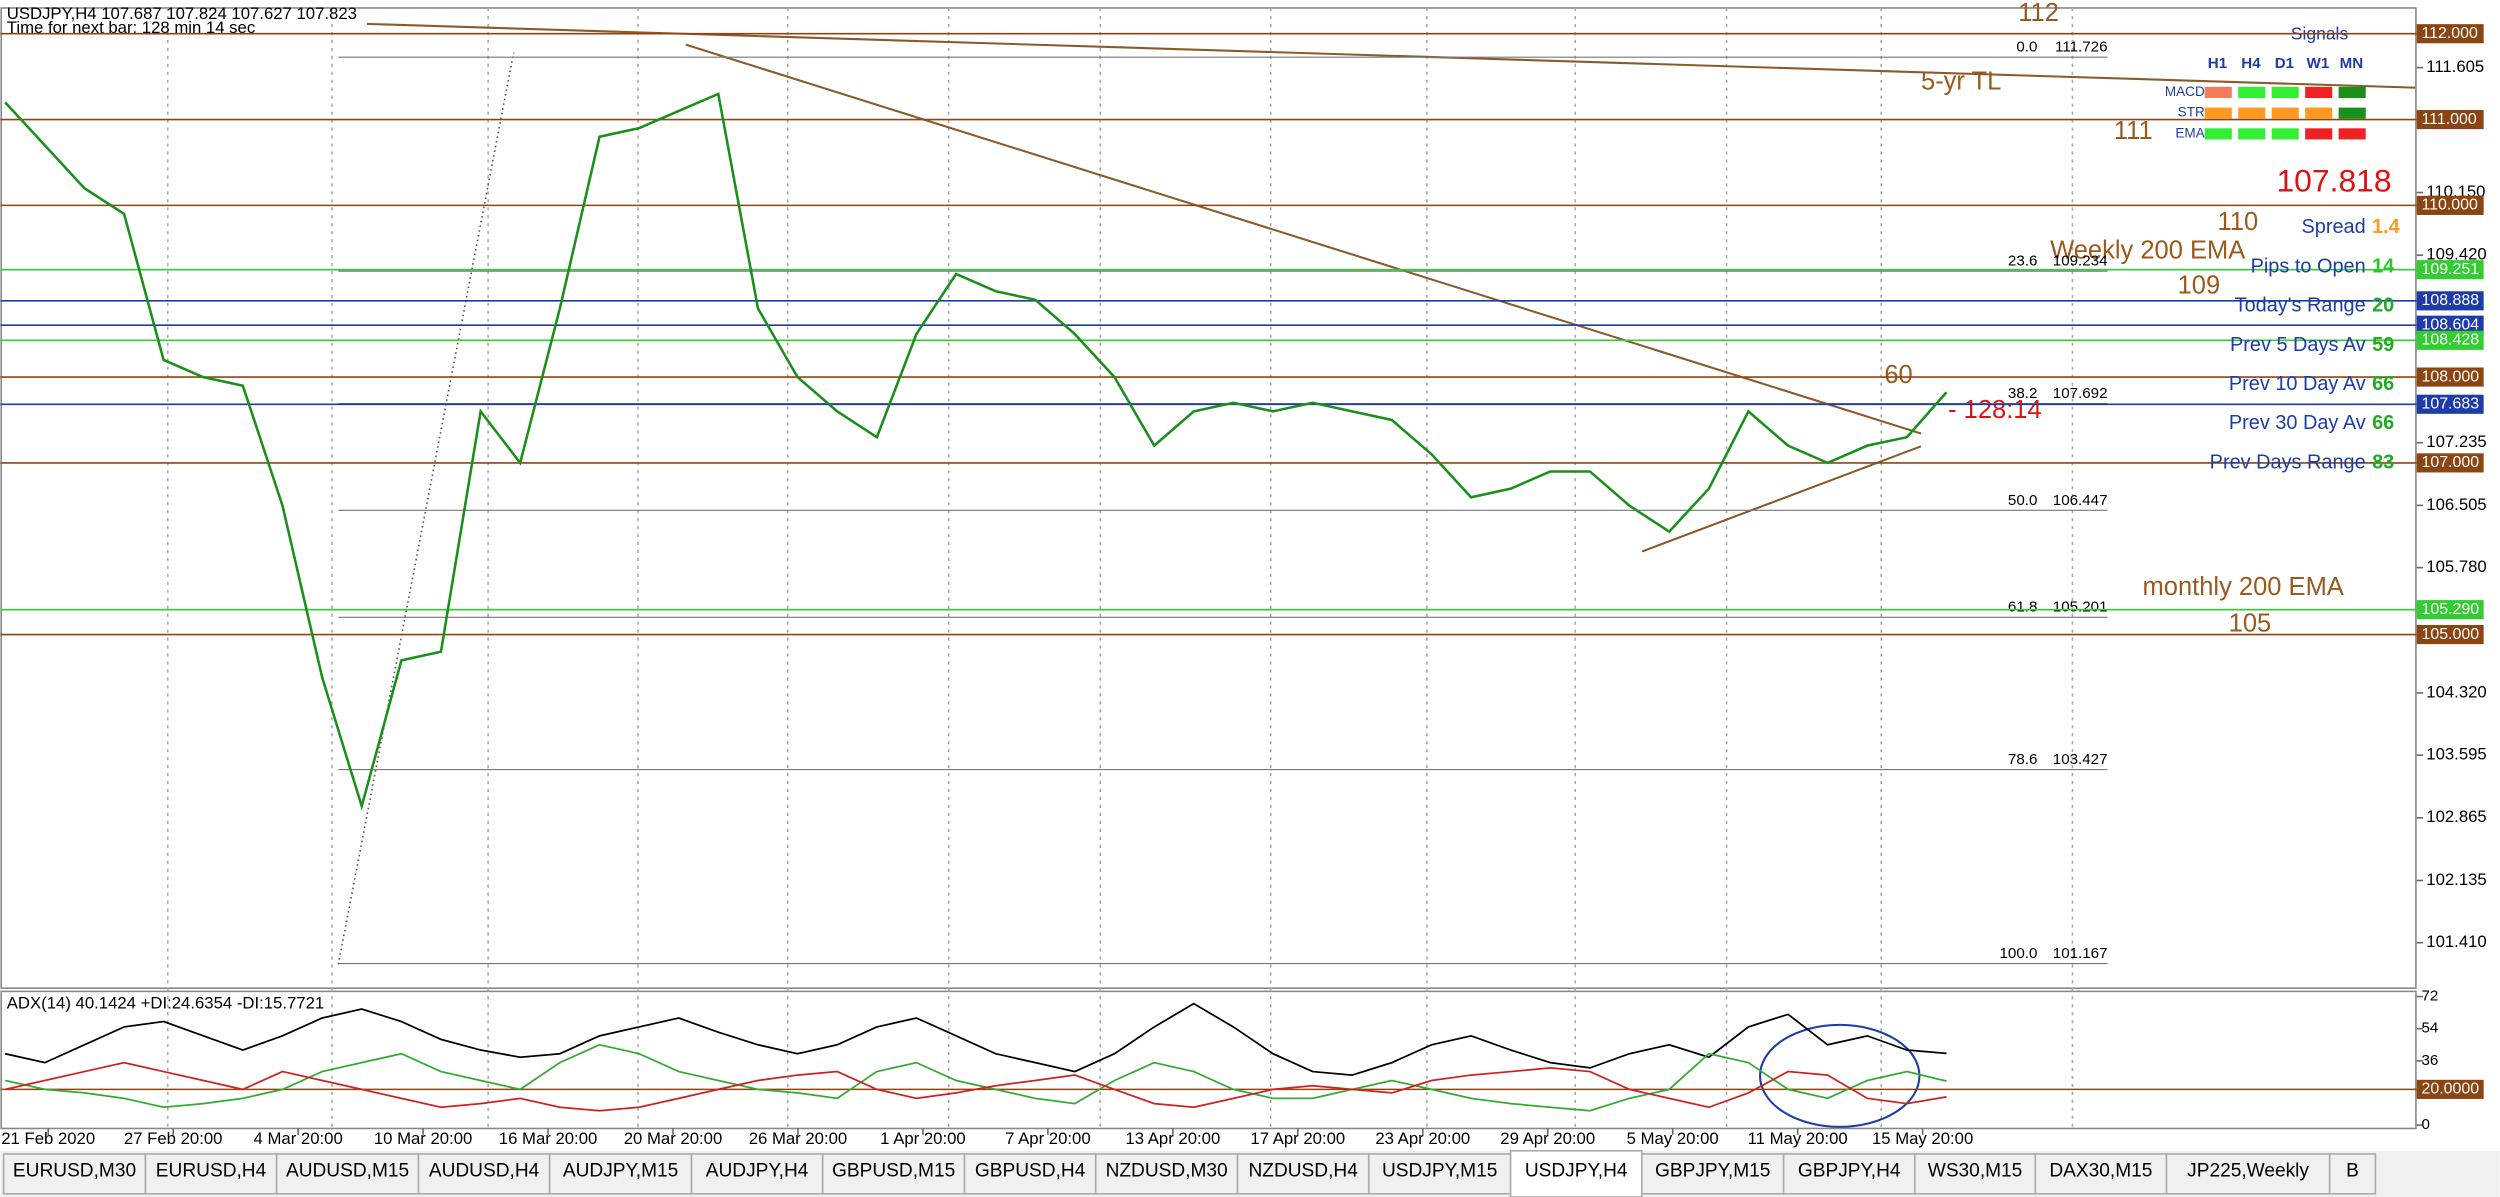 The height and width of the screenshot is (1197, 2500). I want to click on info-value: 59, so click(2383, 345).